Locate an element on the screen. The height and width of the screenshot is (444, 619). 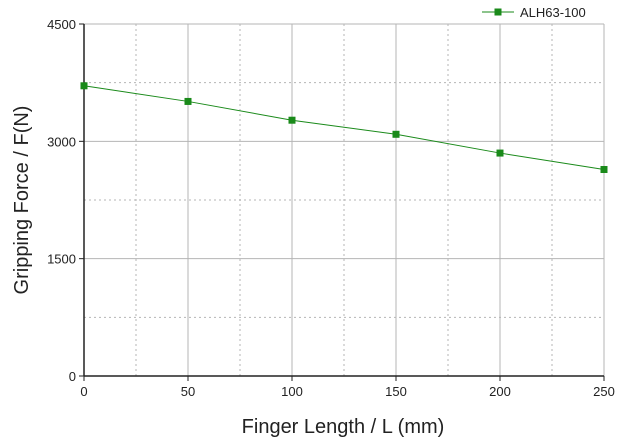
y-axis-label: Gripping Force / F(N) is located at coordinates (22, 200).